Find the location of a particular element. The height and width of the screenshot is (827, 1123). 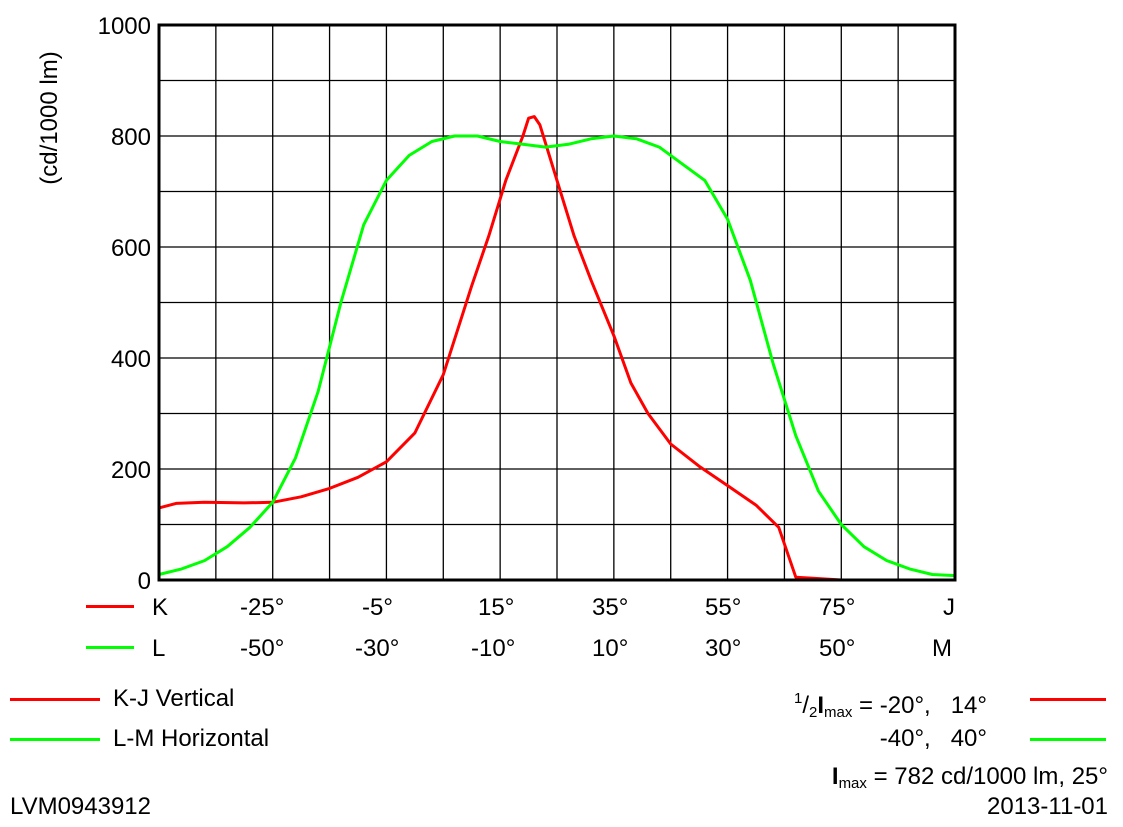

kj-tick-label: -25° is located at coordinates (262, 607).